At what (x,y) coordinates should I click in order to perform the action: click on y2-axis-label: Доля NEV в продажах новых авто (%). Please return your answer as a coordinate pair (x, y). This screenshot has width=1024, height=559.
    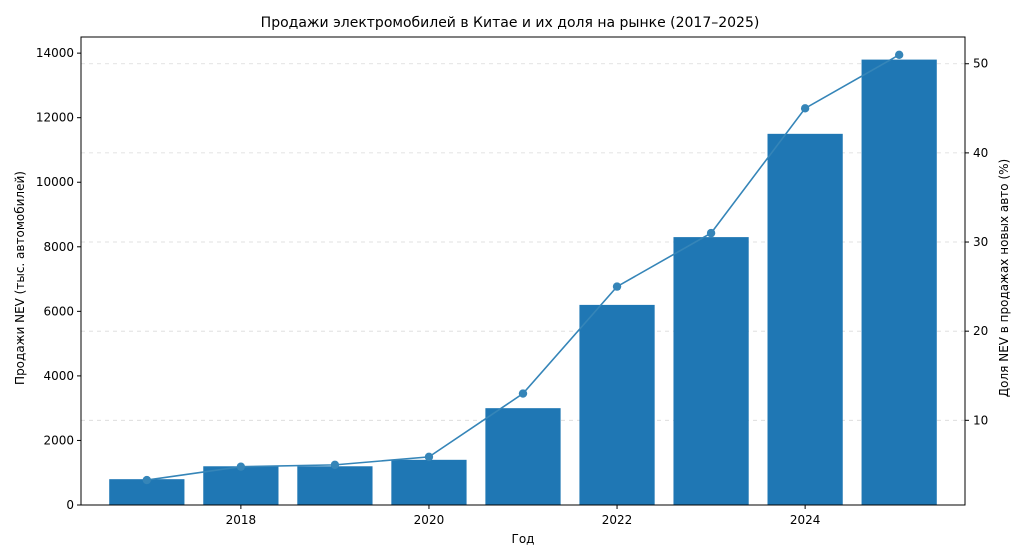
    Looking at the image, I should click on (1004, 278).